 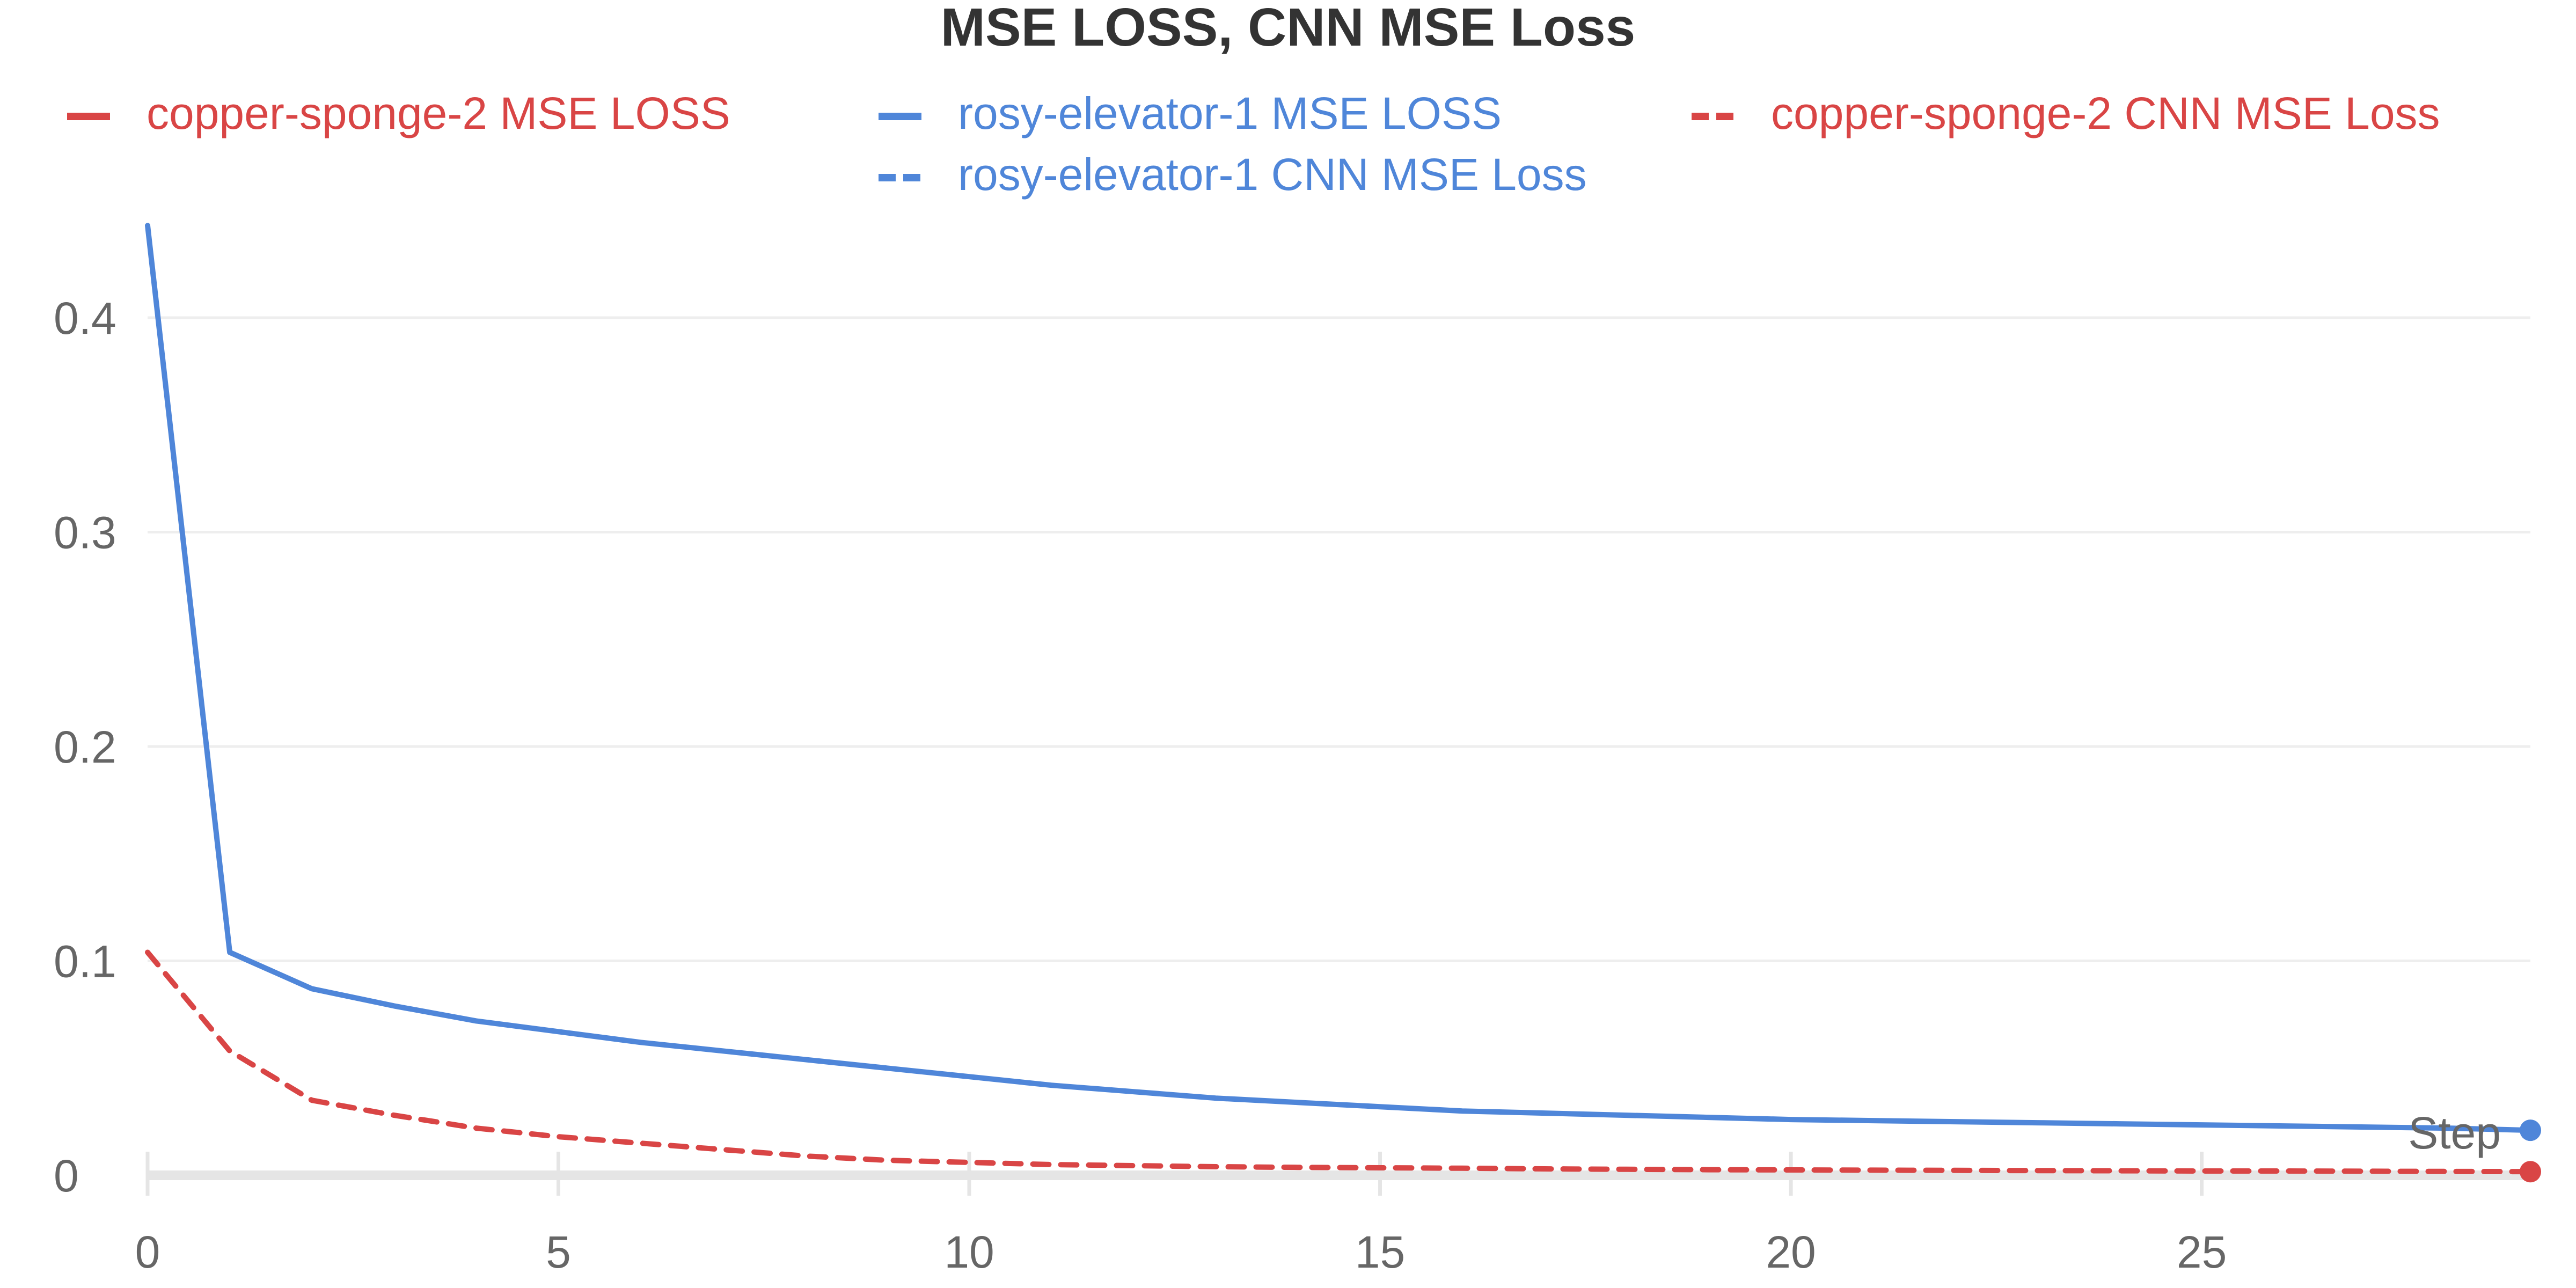 I want to click on x-tick-label: 20, so click(x=1791, y=1252).